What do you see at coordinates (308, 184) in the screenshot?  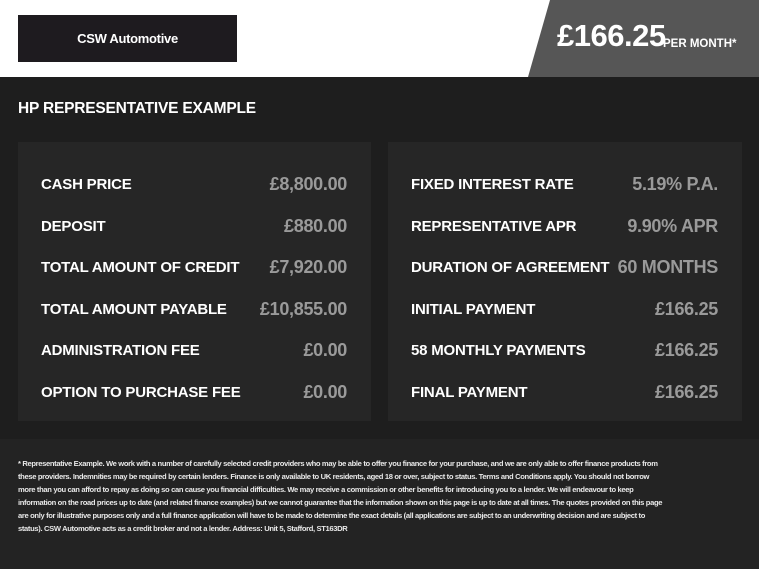 I see `row-value: £8,800.00` at bounding box center [308, 184].